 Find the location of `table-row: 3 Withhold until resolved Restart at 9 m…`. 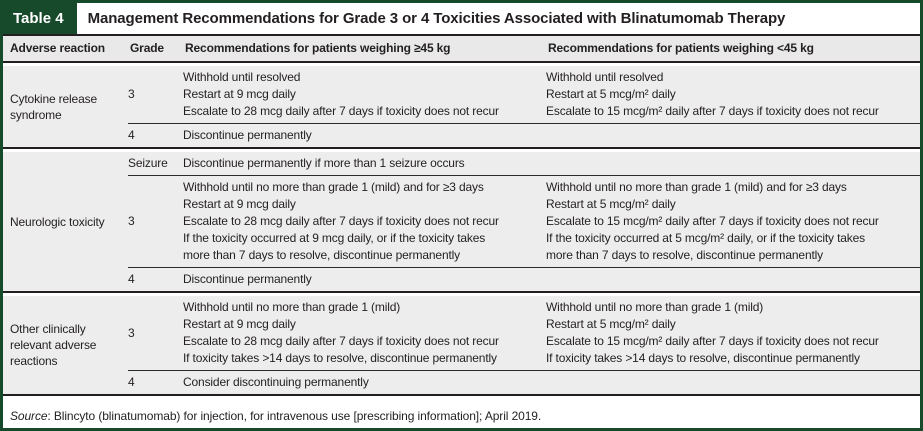

table-row: 3 Withhold until resolved Restart at 9 m… is located at coordinates (524, 94).